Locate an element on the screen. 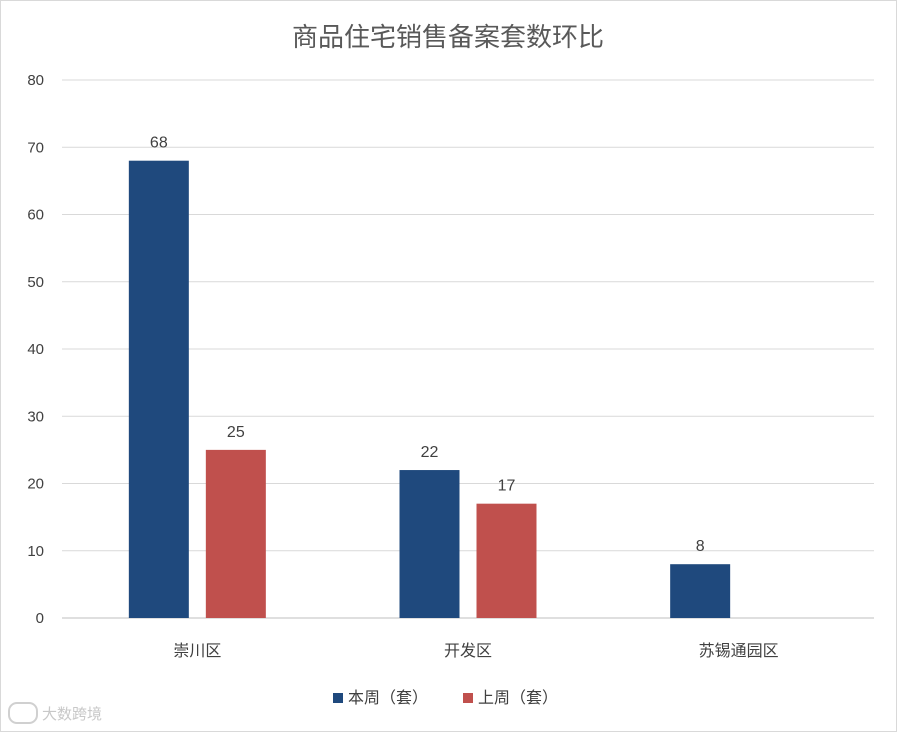 Image resolution: width=897 pixels, height=732 pixels. y-tick-label: 70 is located at coordinates (35, 147).